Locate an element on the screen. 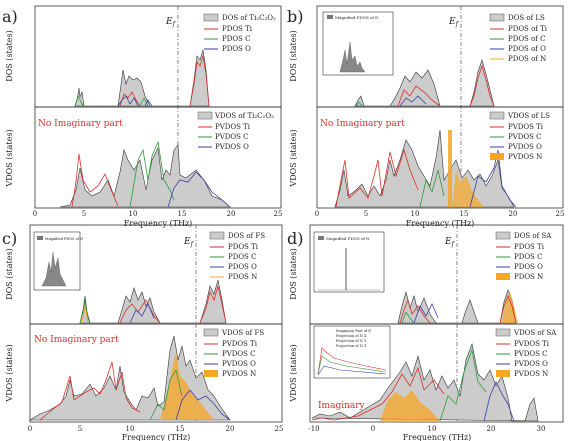 This screenshot has width=572, height=441. pdos-c-b is located at coordinates (359, 104).